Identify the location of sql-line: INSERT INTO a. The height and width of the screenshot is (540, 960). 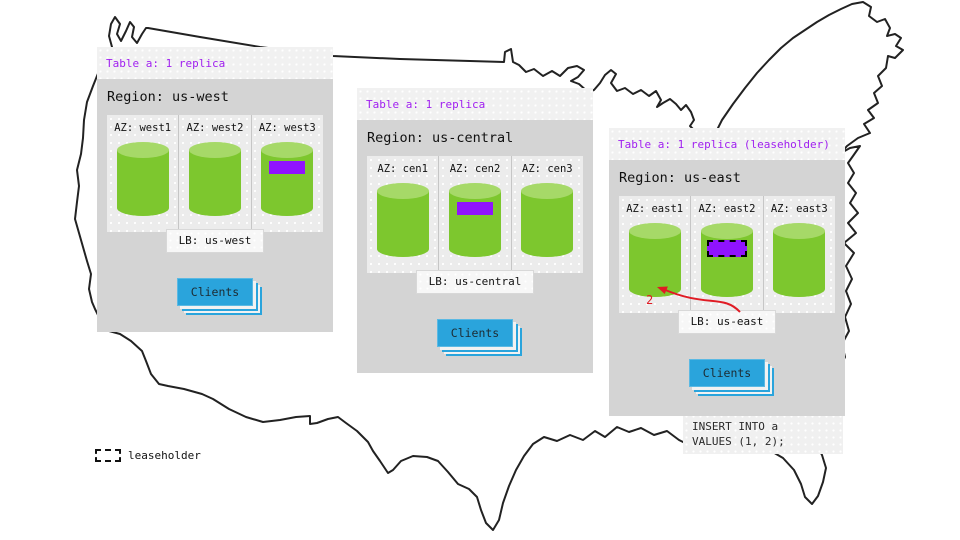
(735, 426).